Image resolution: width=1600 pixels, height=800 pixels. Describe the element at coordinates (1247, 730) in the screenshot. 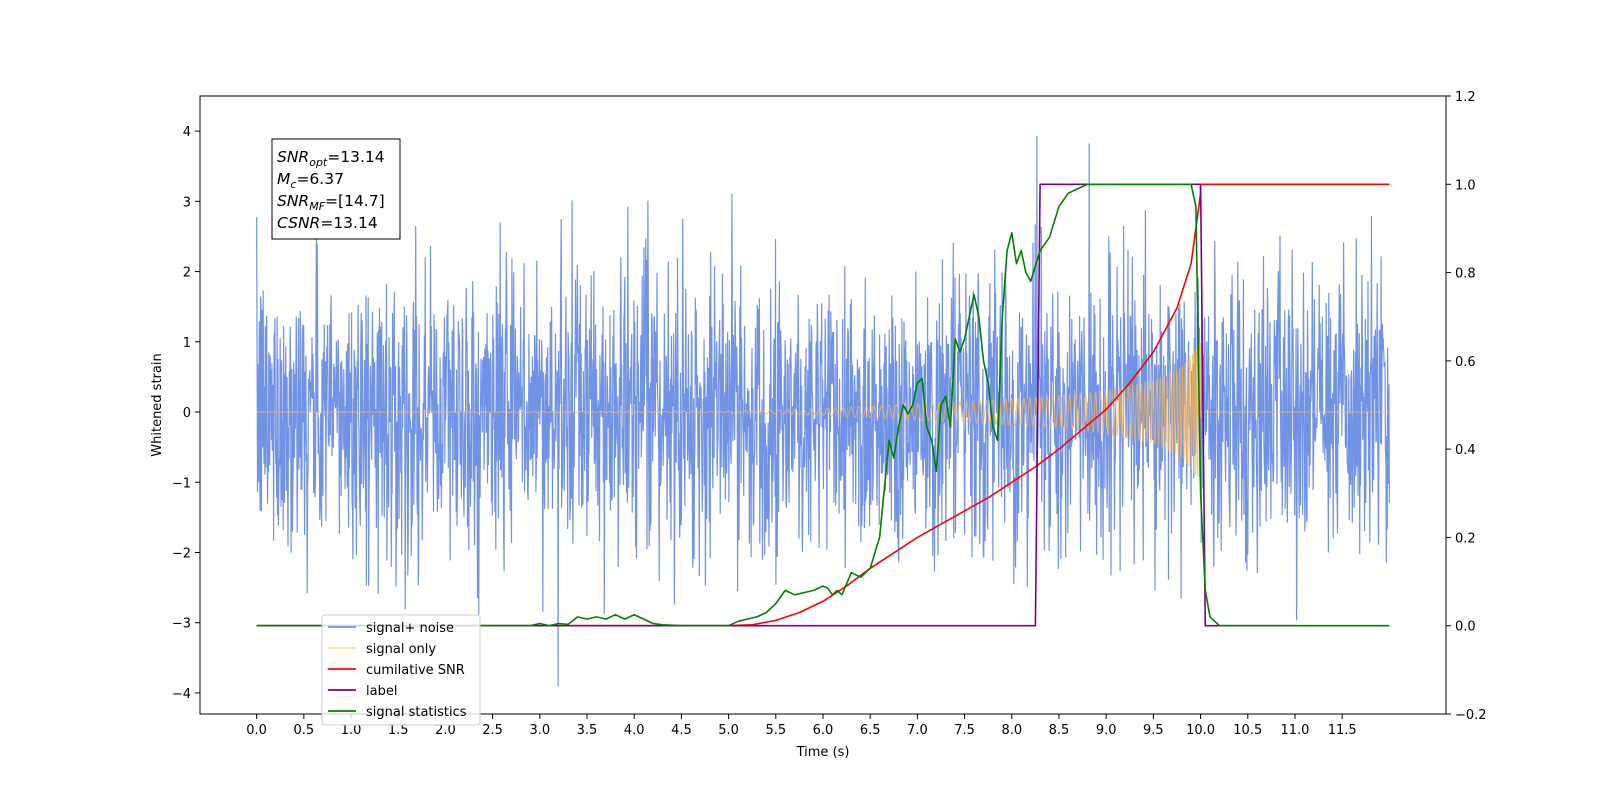

I see `x-tick-label: 10.5` at that location.